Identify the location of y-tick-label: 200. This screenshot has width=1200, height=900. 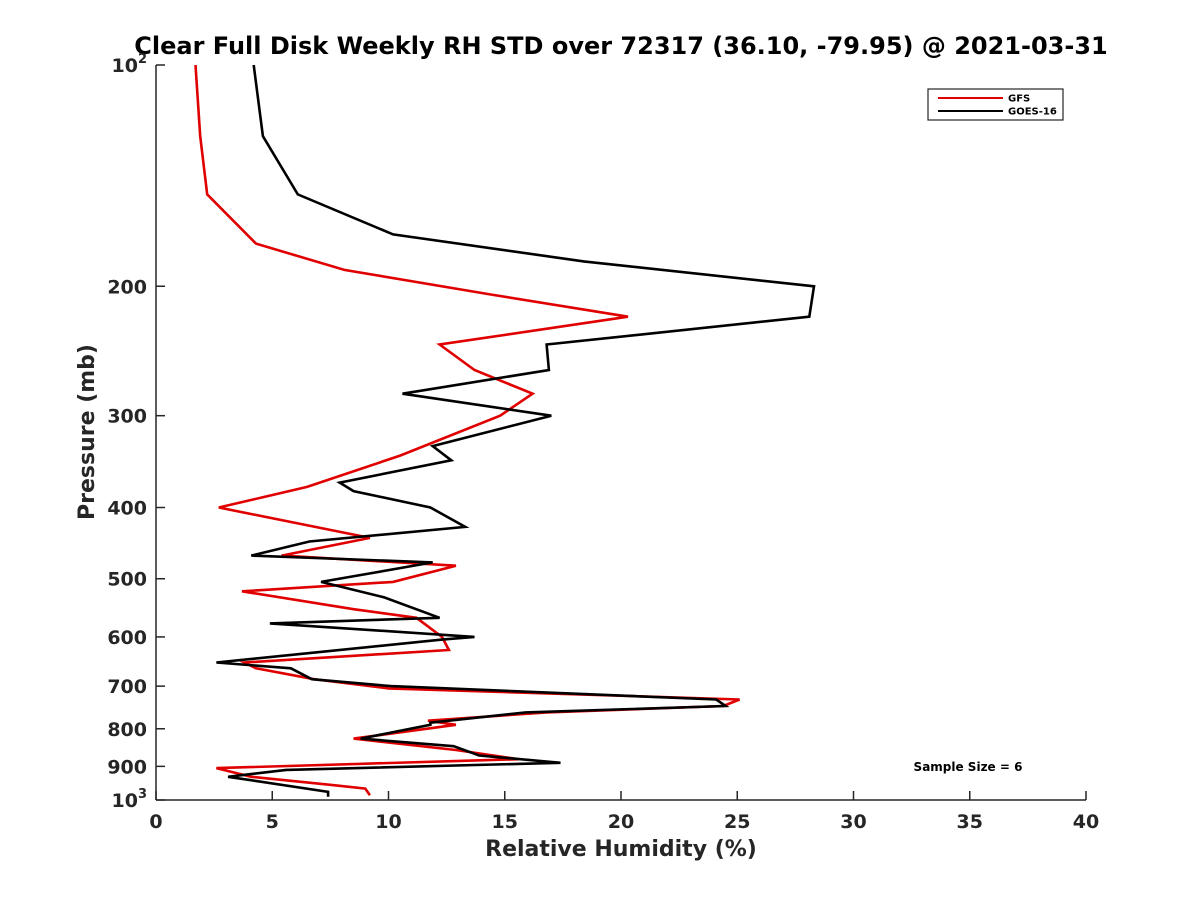
(127, 287).